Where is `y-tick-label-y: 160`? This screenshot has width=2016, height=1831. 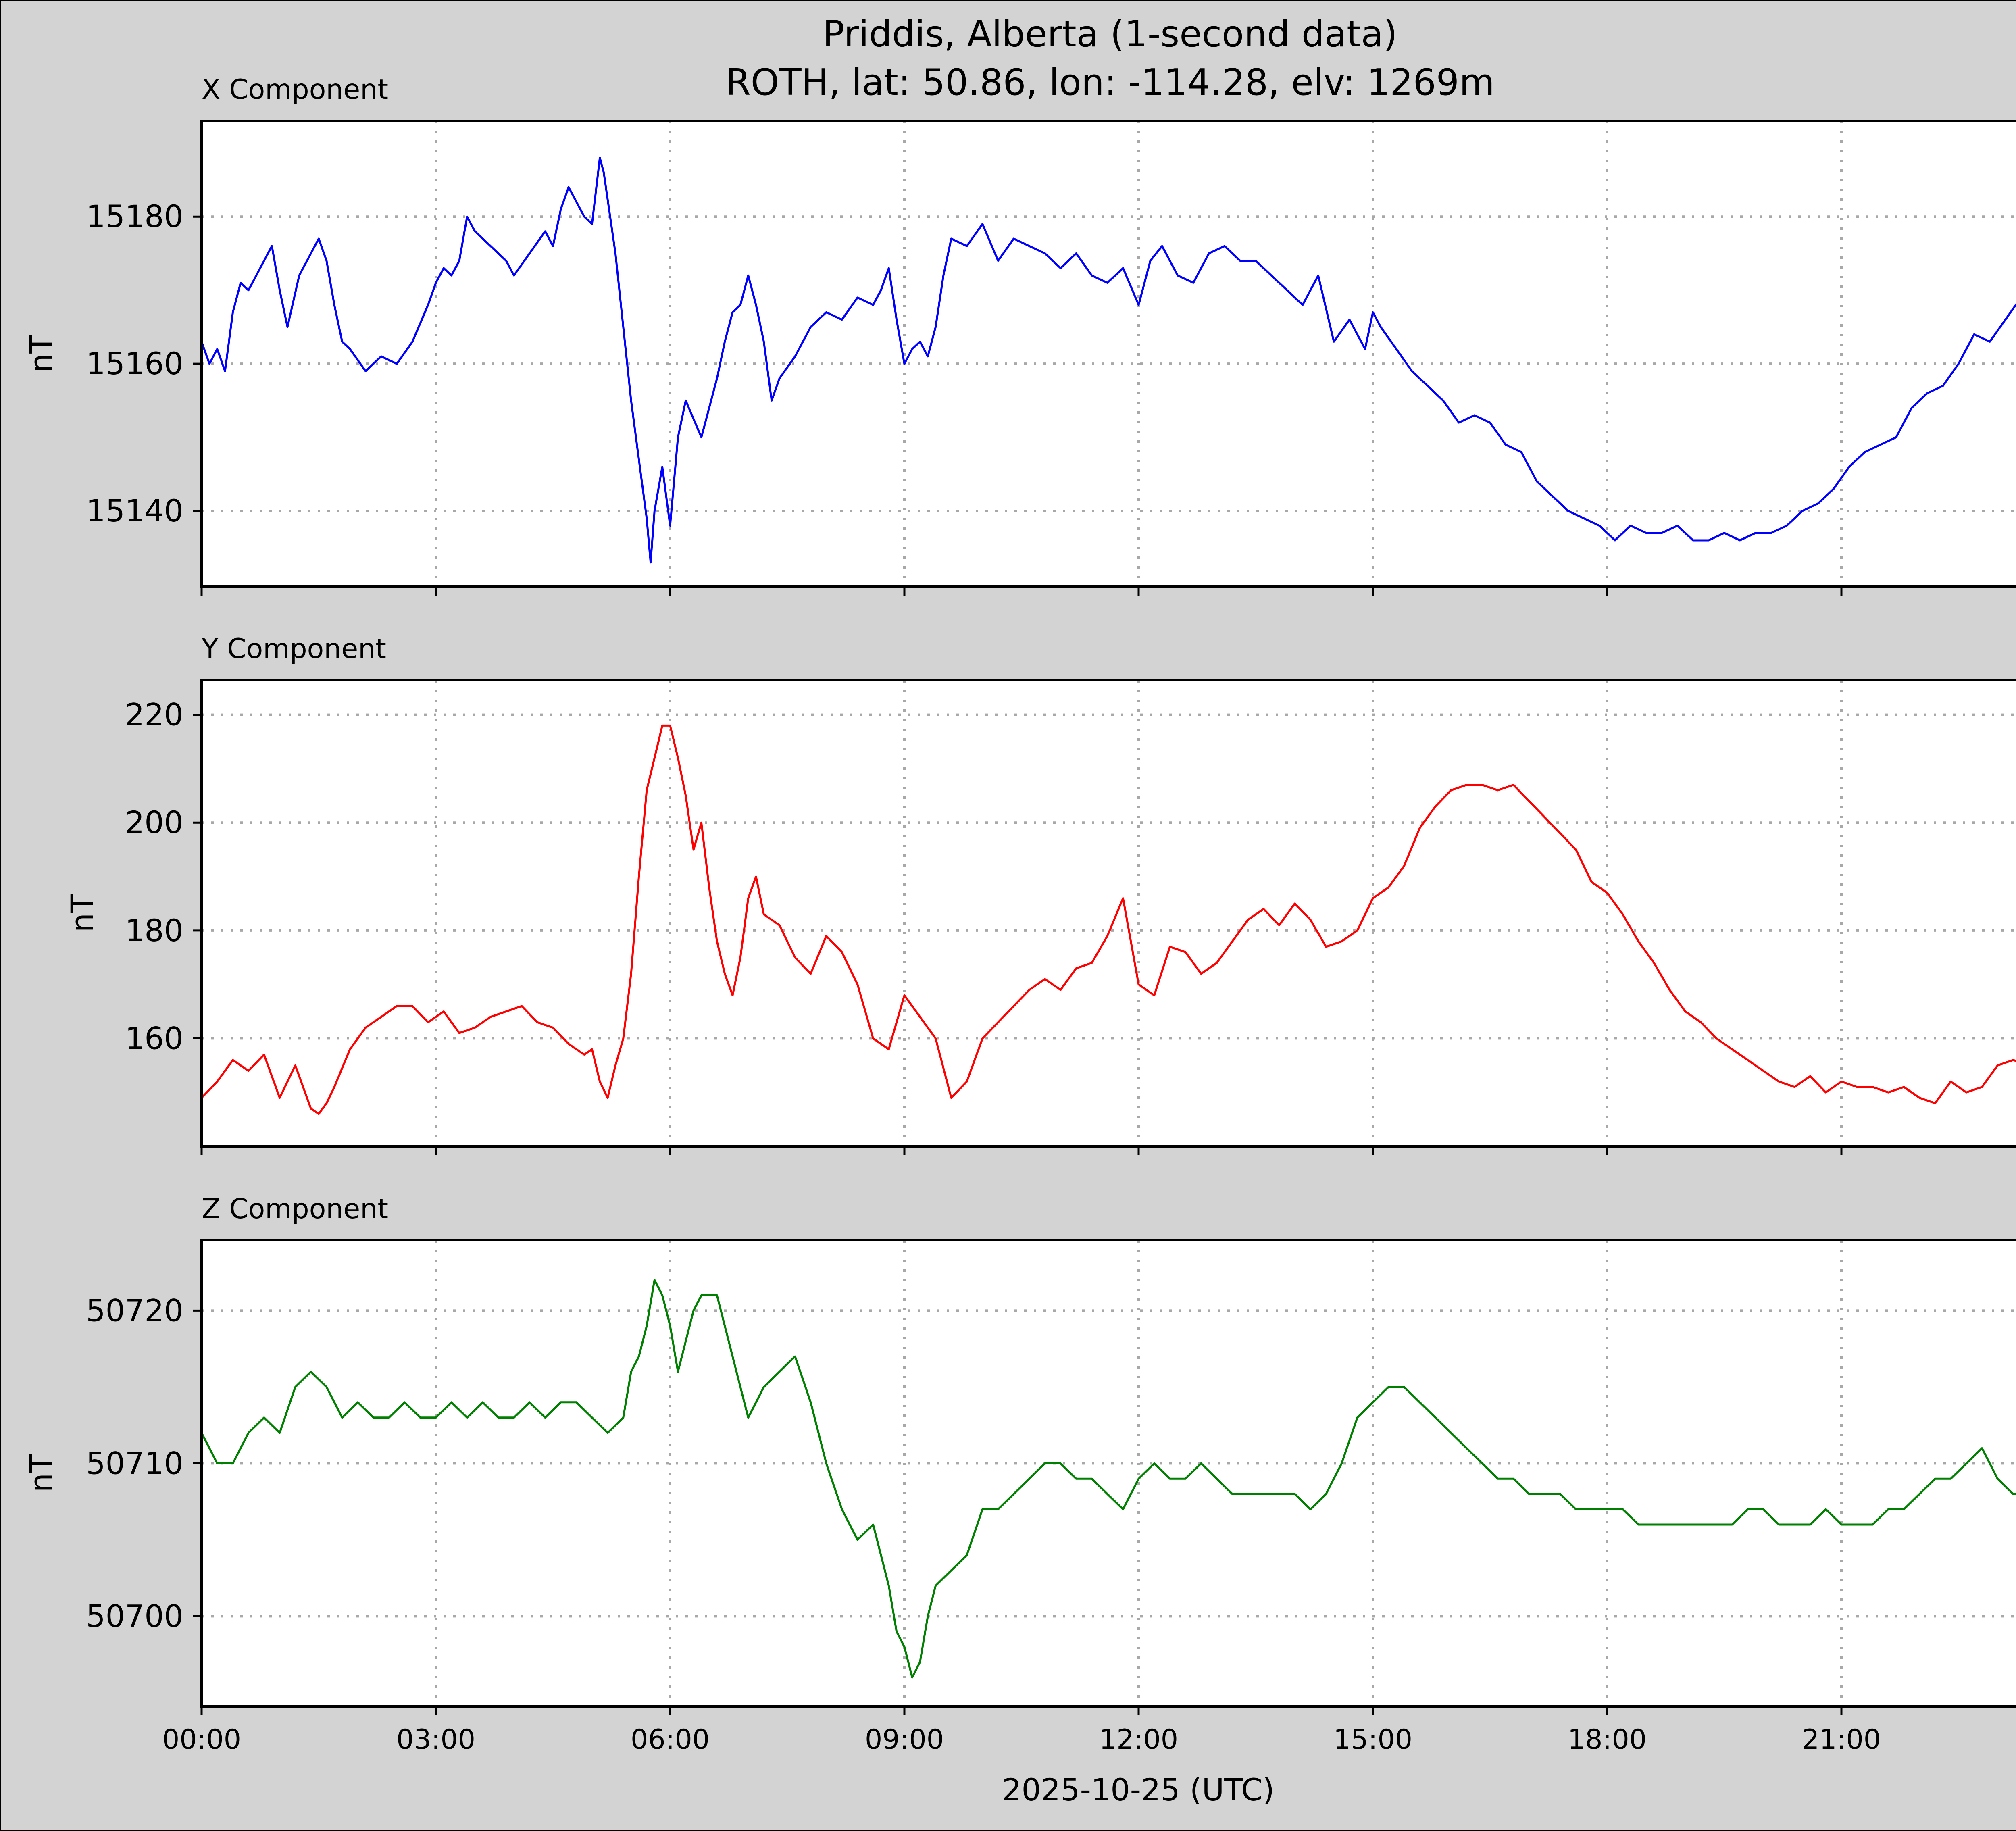
y-tick-label-y: 160 is located at coordinates (154, 1038).